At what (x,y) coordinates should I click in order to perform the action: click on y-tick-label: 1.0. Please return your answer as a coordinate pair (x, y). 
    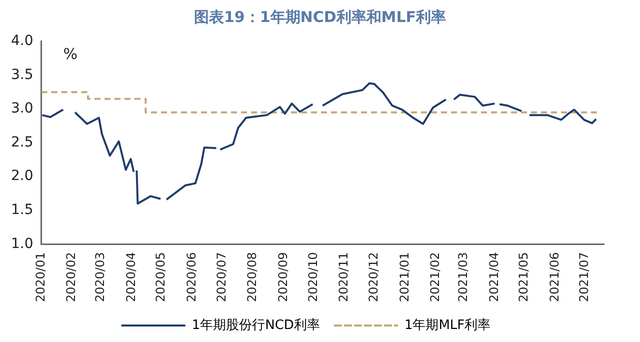
    Looking at the image, I should click on (22, 244).